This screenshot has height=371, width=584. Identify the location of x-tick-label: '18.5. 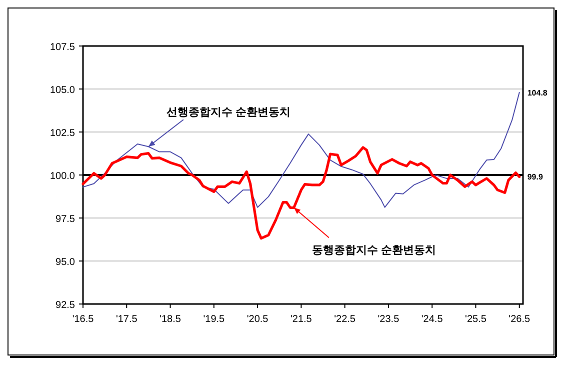
(171, 319).